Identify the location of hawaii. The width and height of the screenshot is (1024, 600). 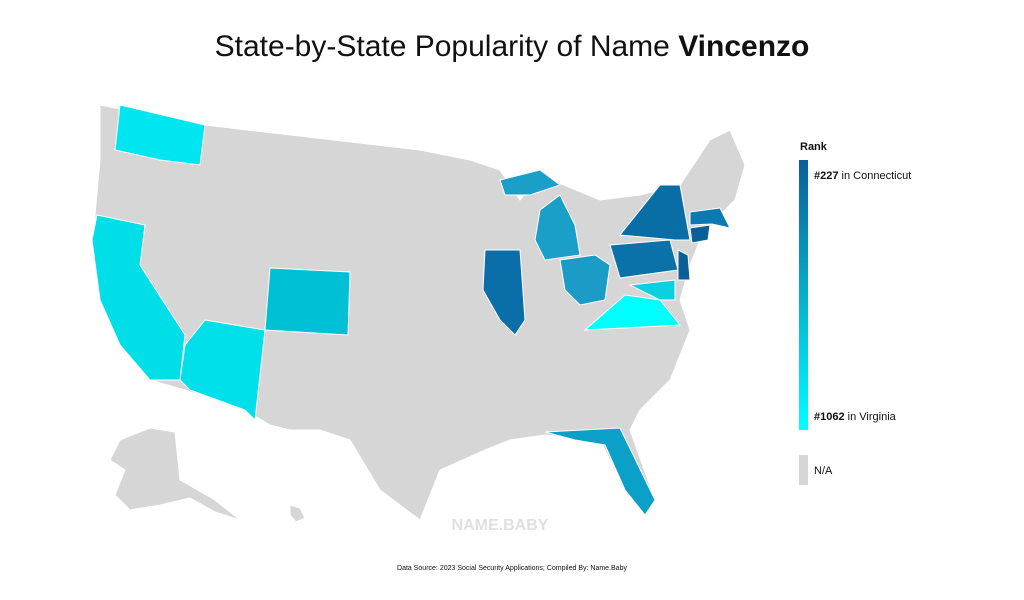
(297, 513).